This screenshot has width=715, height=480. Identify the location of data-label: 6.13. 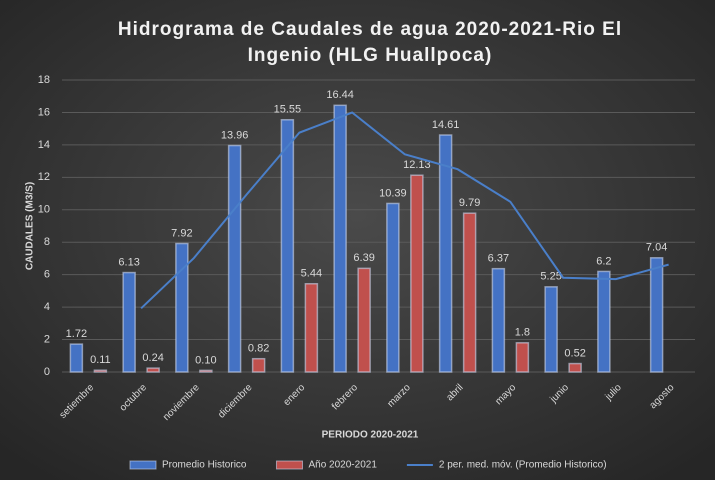
(128, 262).